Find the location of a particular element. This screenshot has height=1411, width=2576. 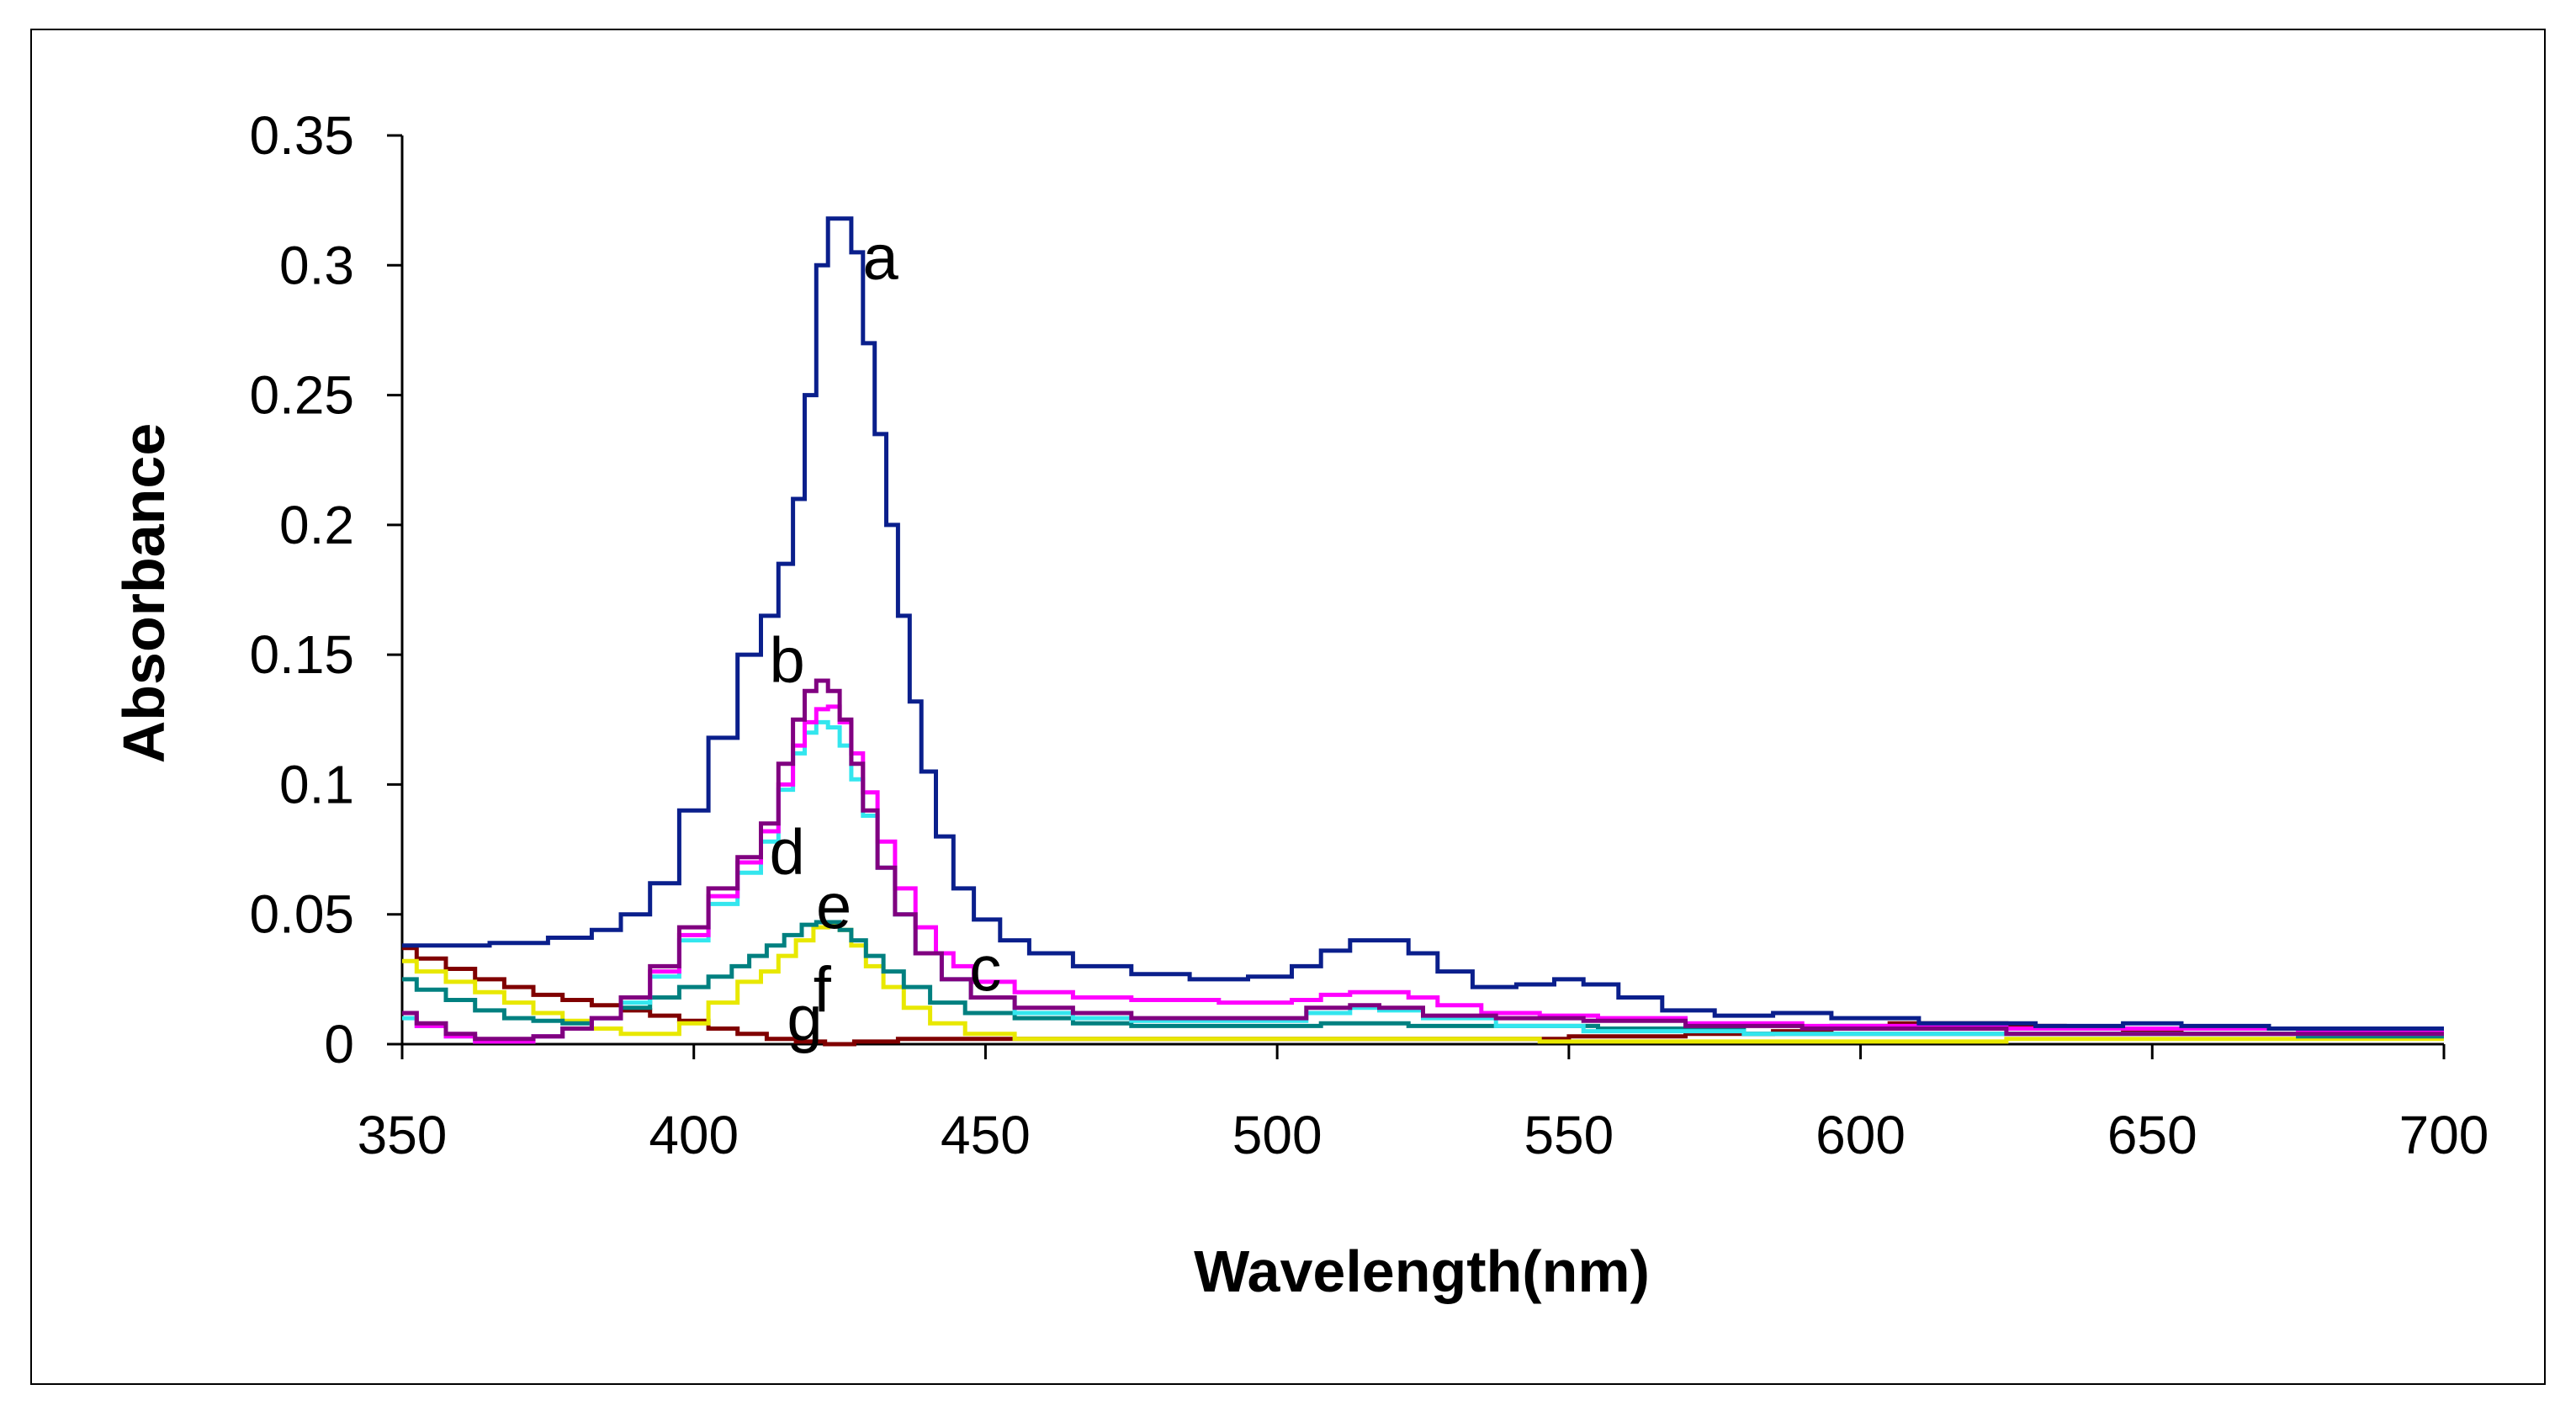

x-tick-label: 400 is located at coordinates (694, 1135).